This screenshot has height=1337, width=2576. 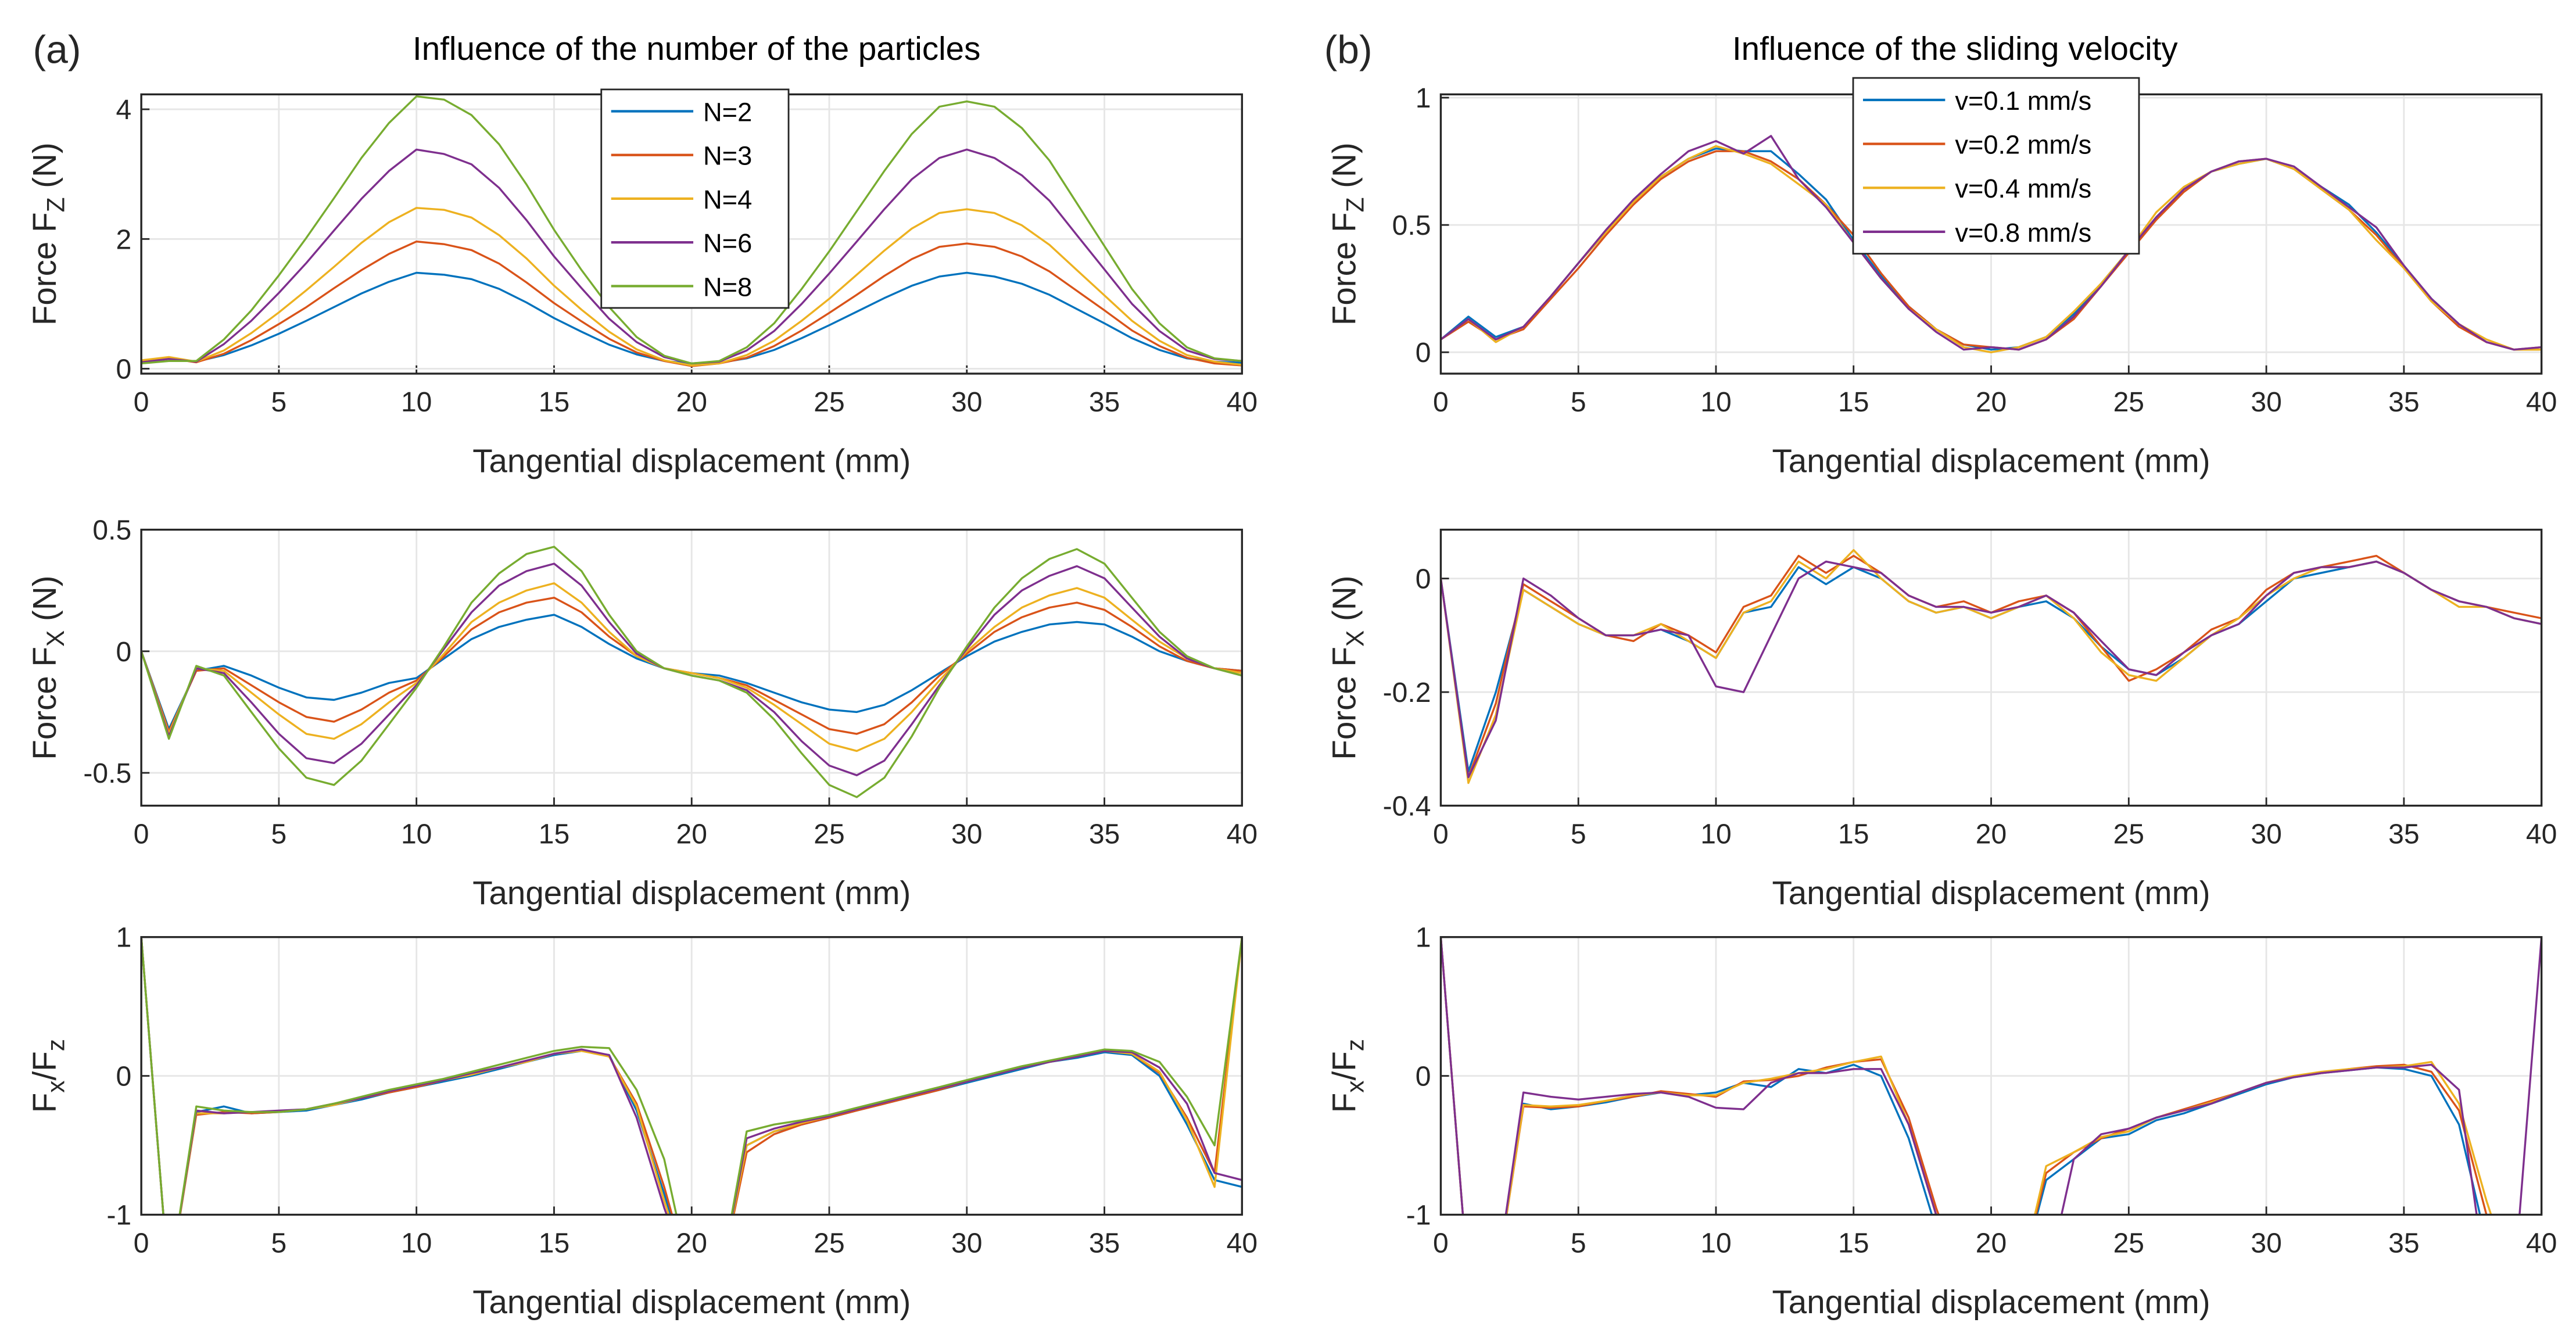 I want to click on y-tick-label: -0.2, so click(x=1407, y=692).